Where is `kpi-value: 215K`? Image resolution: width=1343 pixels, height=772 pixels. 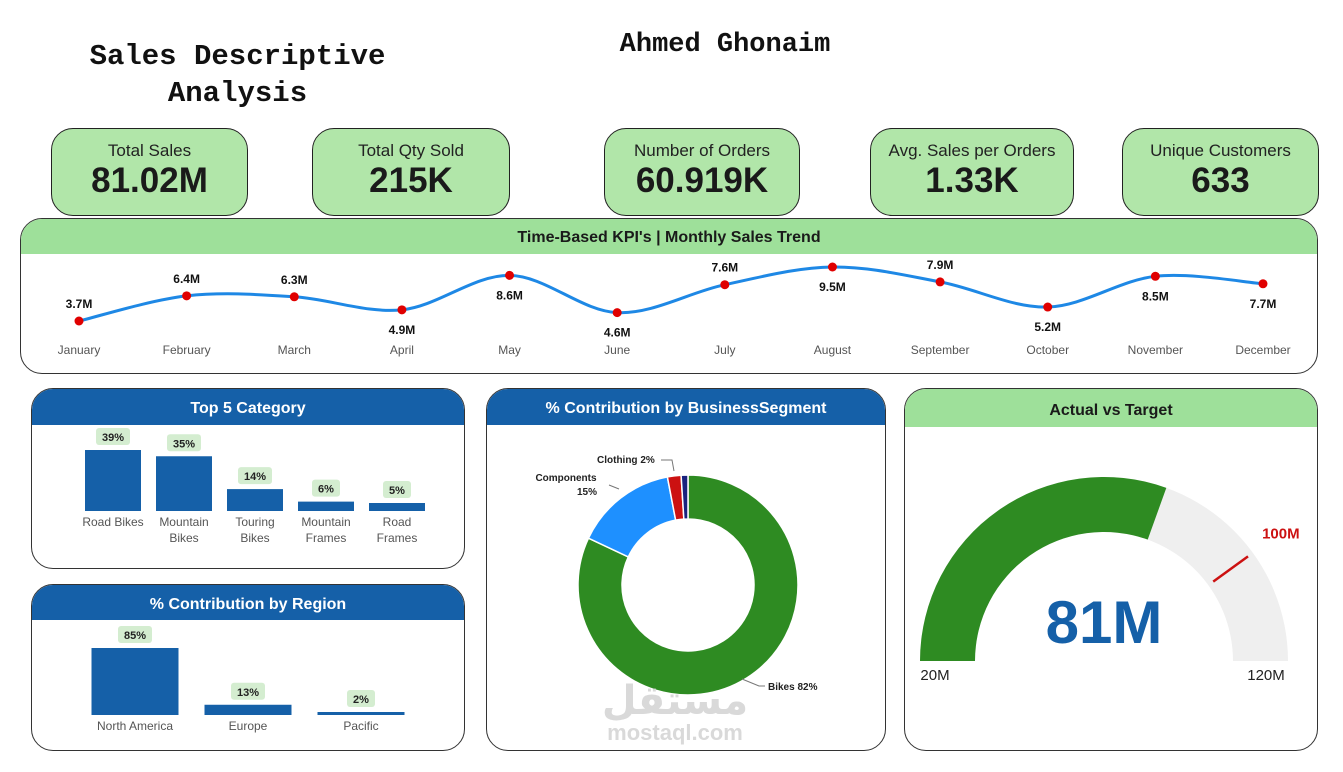 kpi-value: 215K is located at coordinates (411, 180).